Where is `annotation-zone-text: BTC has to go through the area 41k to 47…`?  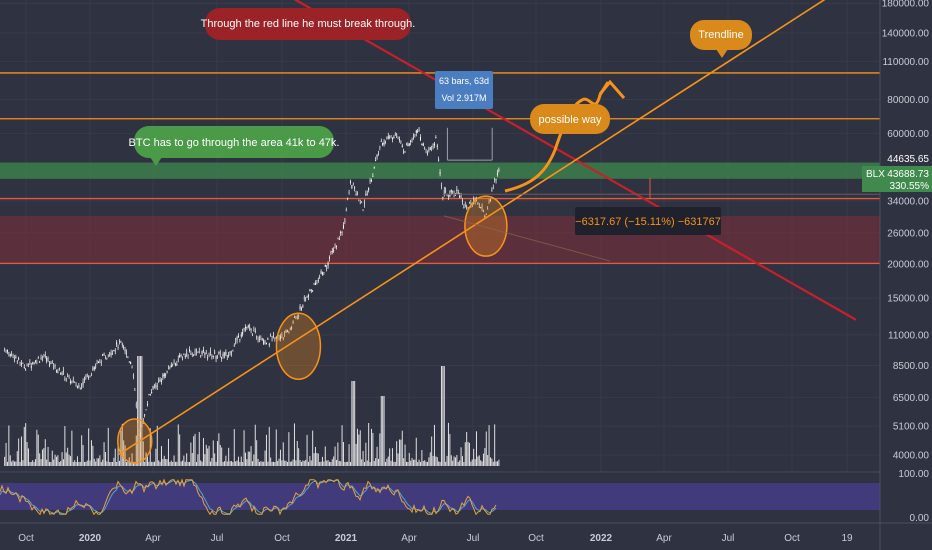 annotation-zone-text: BTC has to go through the area 41k to 47… is located at coordinates (234, 143).